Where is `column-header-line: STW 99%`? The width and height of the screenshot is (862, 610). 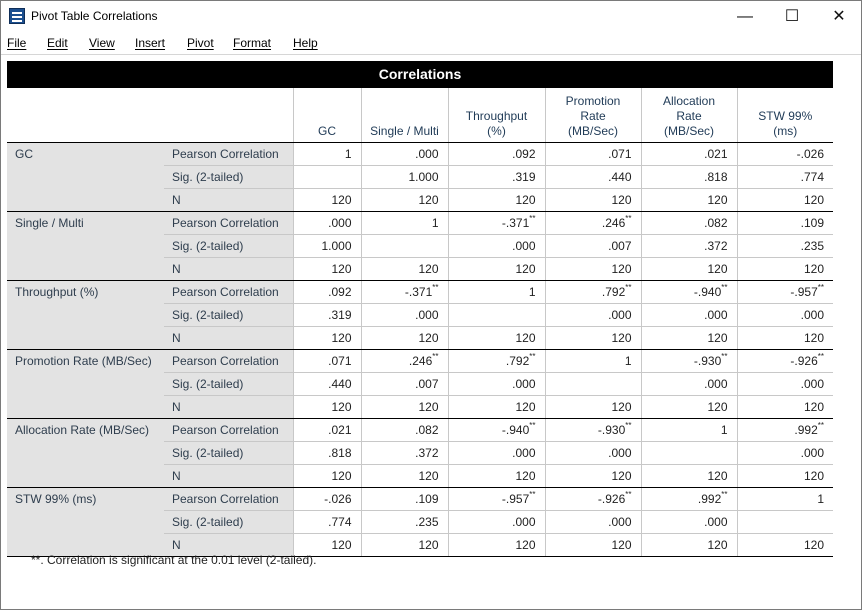
column-header-line: STW 99% is located at coordinates (785, 116).